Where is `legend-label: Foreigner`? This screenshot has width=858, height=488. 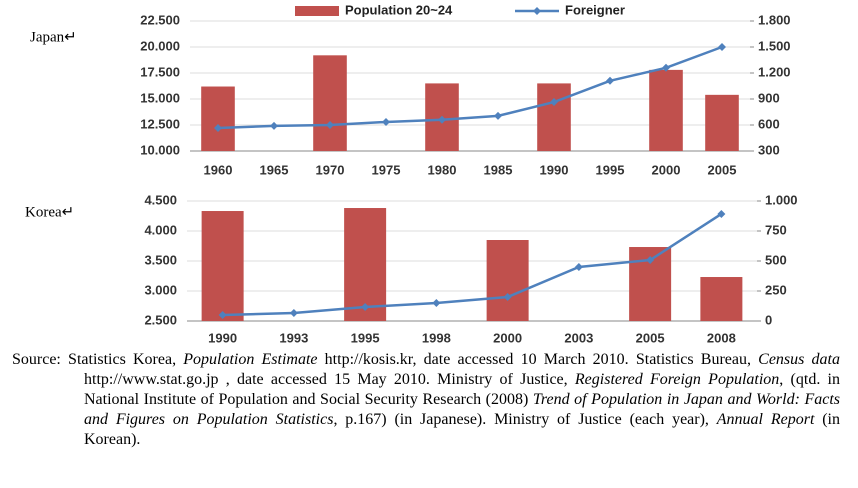
legend-label: Foreigner is located at coordinates (595, 9).